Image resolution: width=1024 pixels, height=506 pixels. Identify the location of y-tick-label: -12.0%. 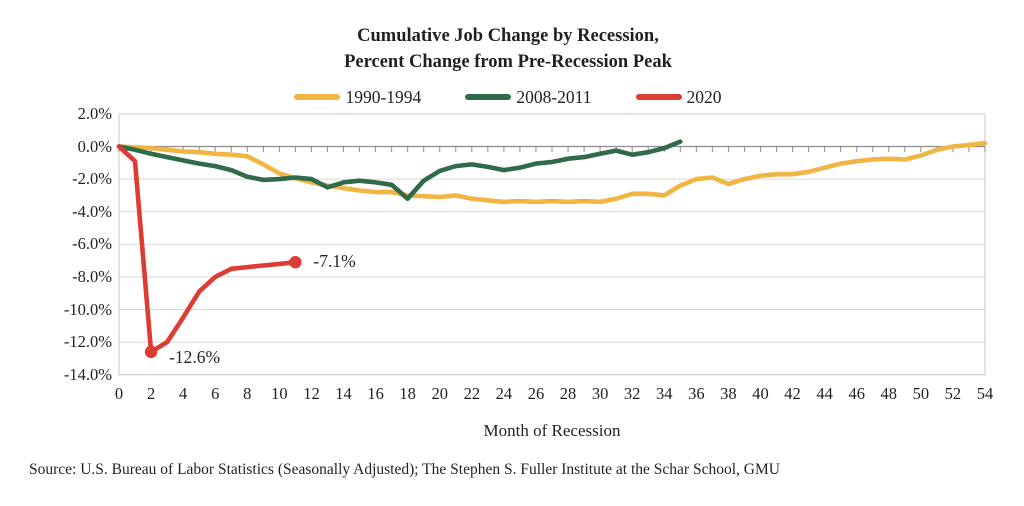
(87, 342).